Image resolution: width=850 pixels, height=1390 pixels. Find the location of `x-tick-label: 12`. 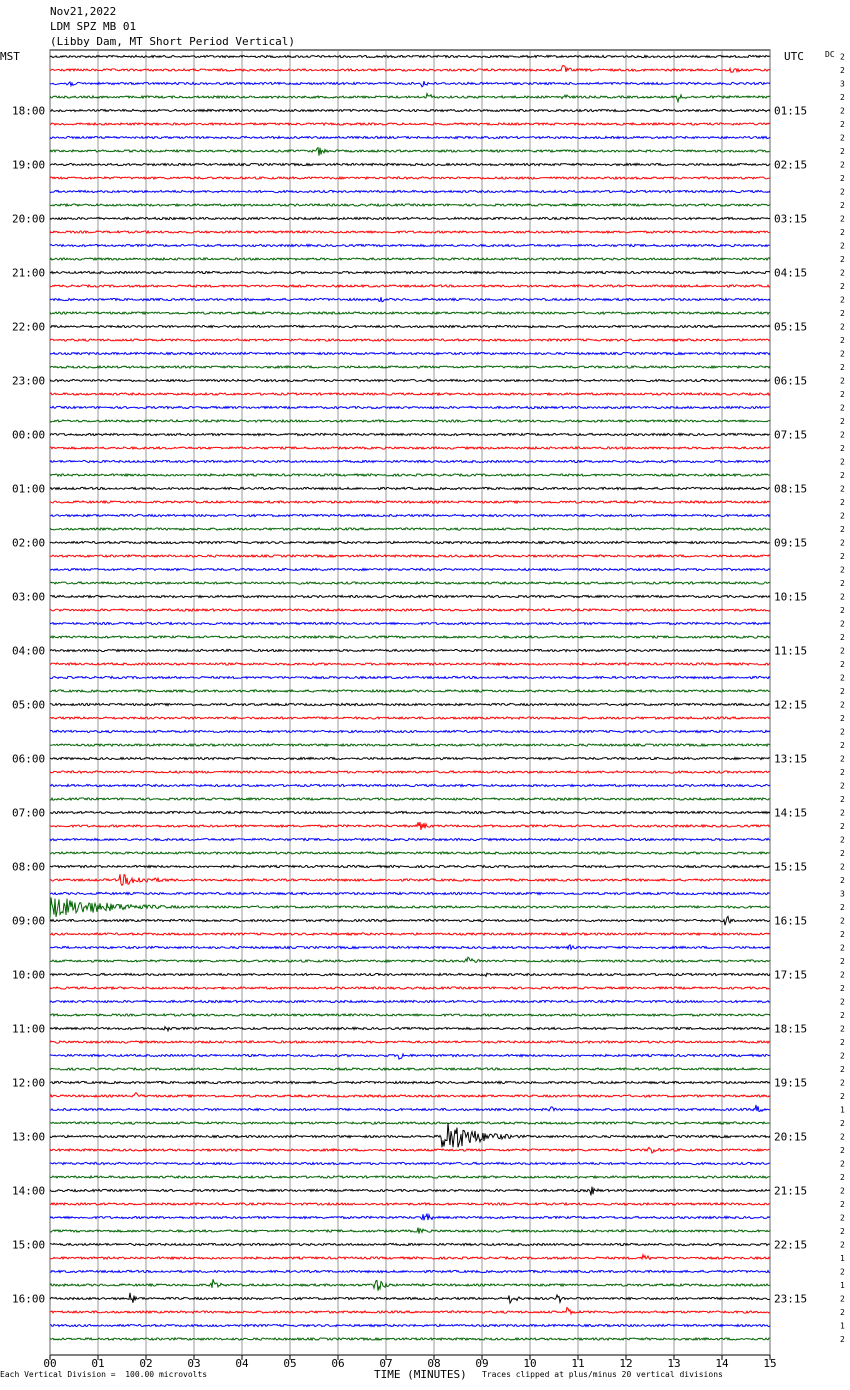

x-tick-label: 12 is located at coordinates (625, 1363).